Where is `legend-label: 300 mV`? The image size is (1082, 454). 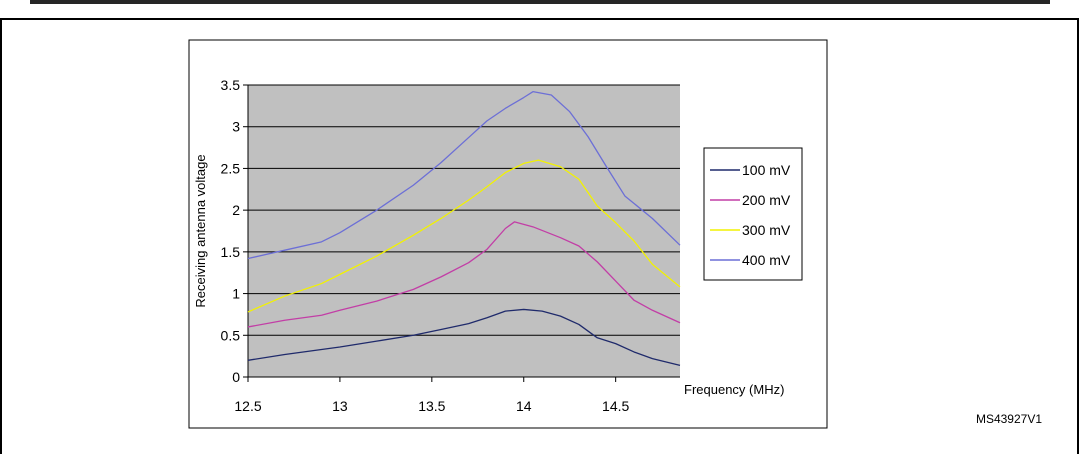
legend-label: 300 mV is located at coordinates (766, 230).